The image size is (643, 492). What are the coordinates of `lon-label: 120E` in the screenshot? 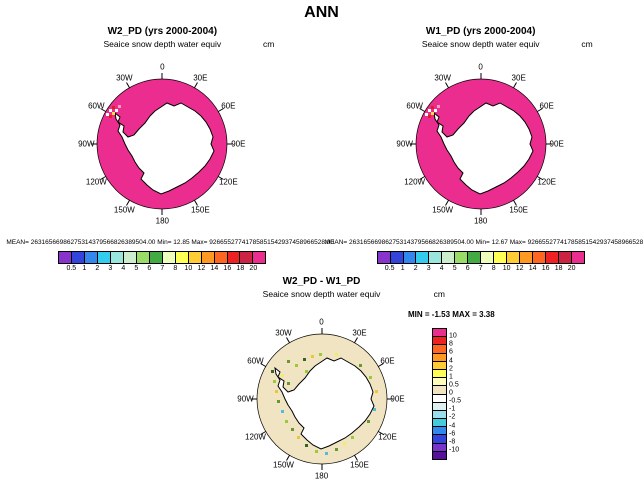 It's located at (228, 182).